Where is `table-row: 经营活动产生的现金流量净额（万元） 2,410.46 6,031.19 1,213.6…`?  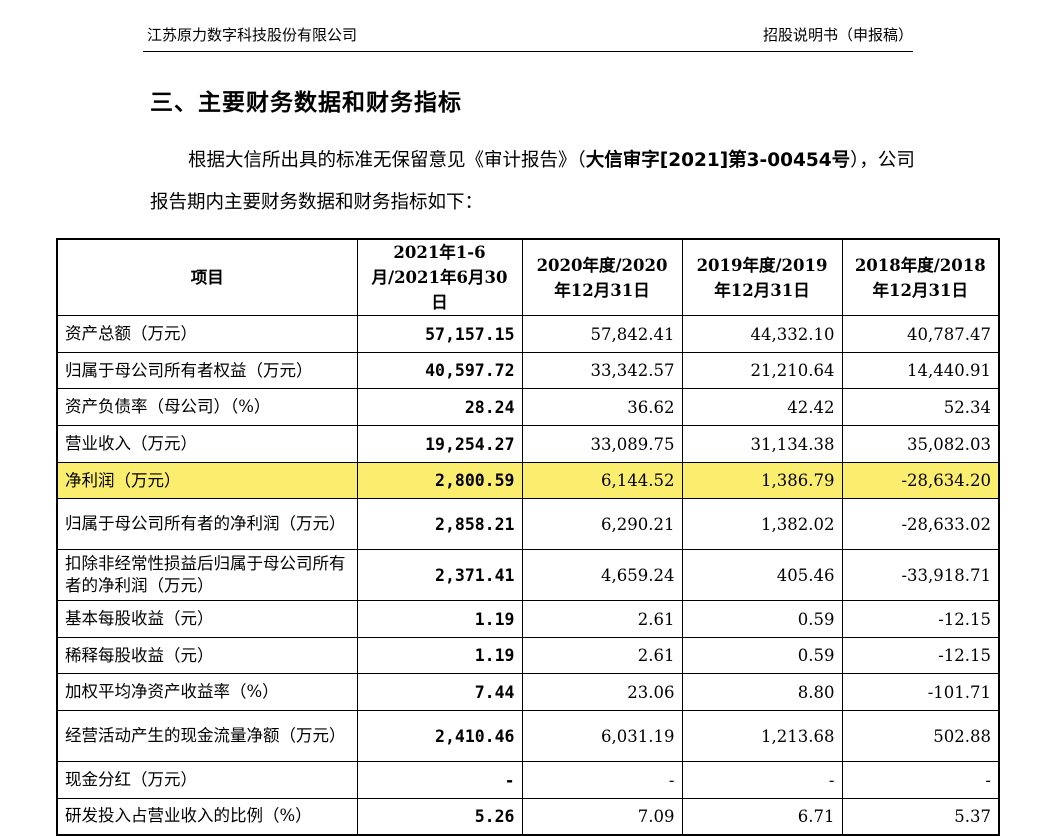 table-row: 经营活动产生的现金流量净额（万元） 2,410.46 6,031.19 1,213.6… is located at coordinates (528, 736).